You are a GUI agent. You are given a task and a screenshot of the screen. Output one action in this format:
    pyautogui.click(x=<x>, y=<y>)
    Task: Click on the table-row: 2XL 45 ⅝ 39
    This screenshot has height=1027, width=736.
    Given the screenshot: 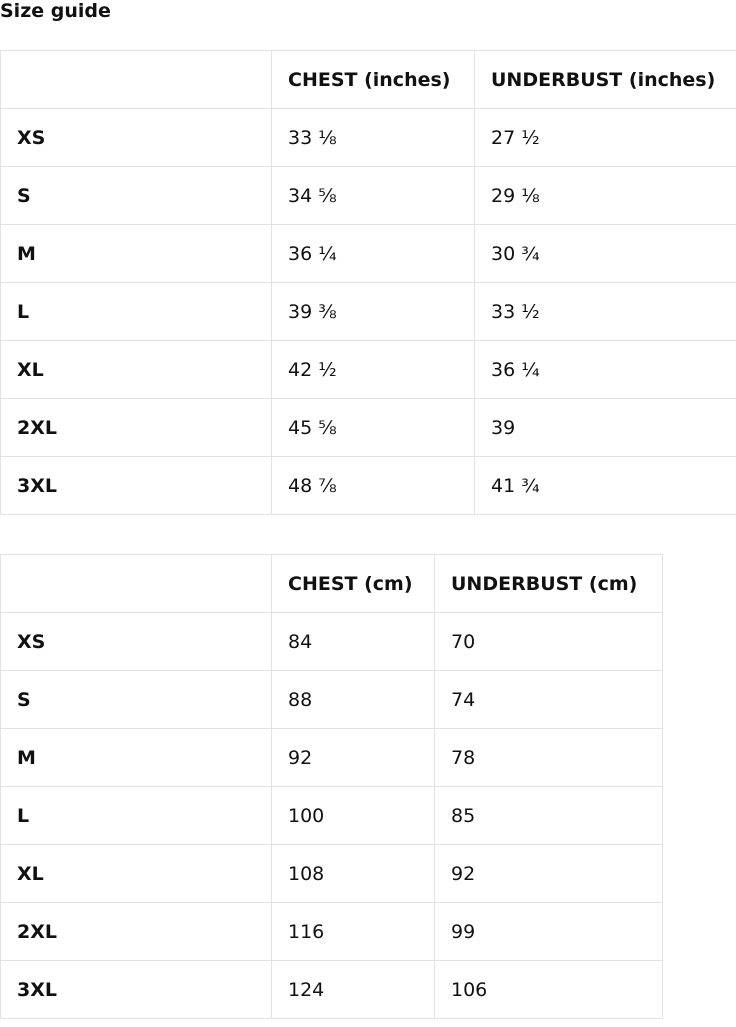 What is the action you would take?
    pyautogui.click(x=368, y=427)
    